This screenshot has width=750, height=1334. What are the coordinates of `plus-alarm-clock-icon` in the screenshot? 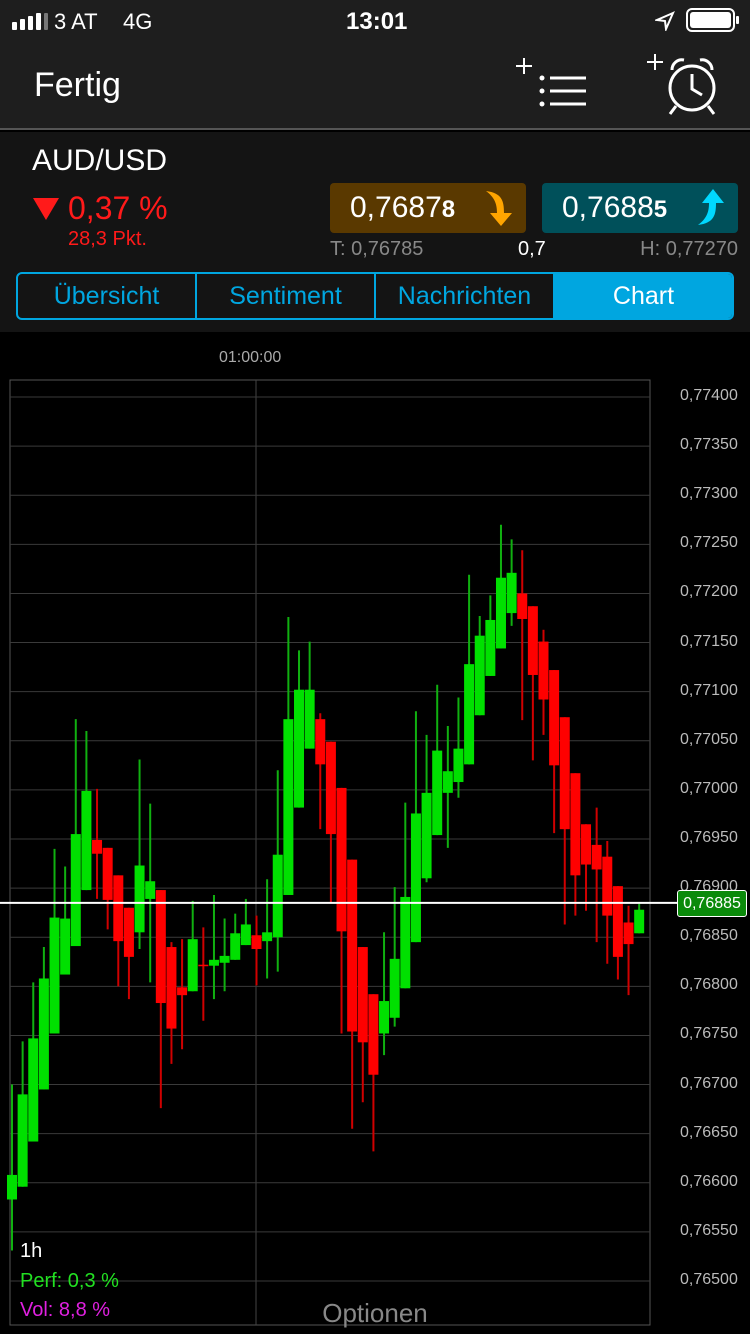 It's located at (682, 83).